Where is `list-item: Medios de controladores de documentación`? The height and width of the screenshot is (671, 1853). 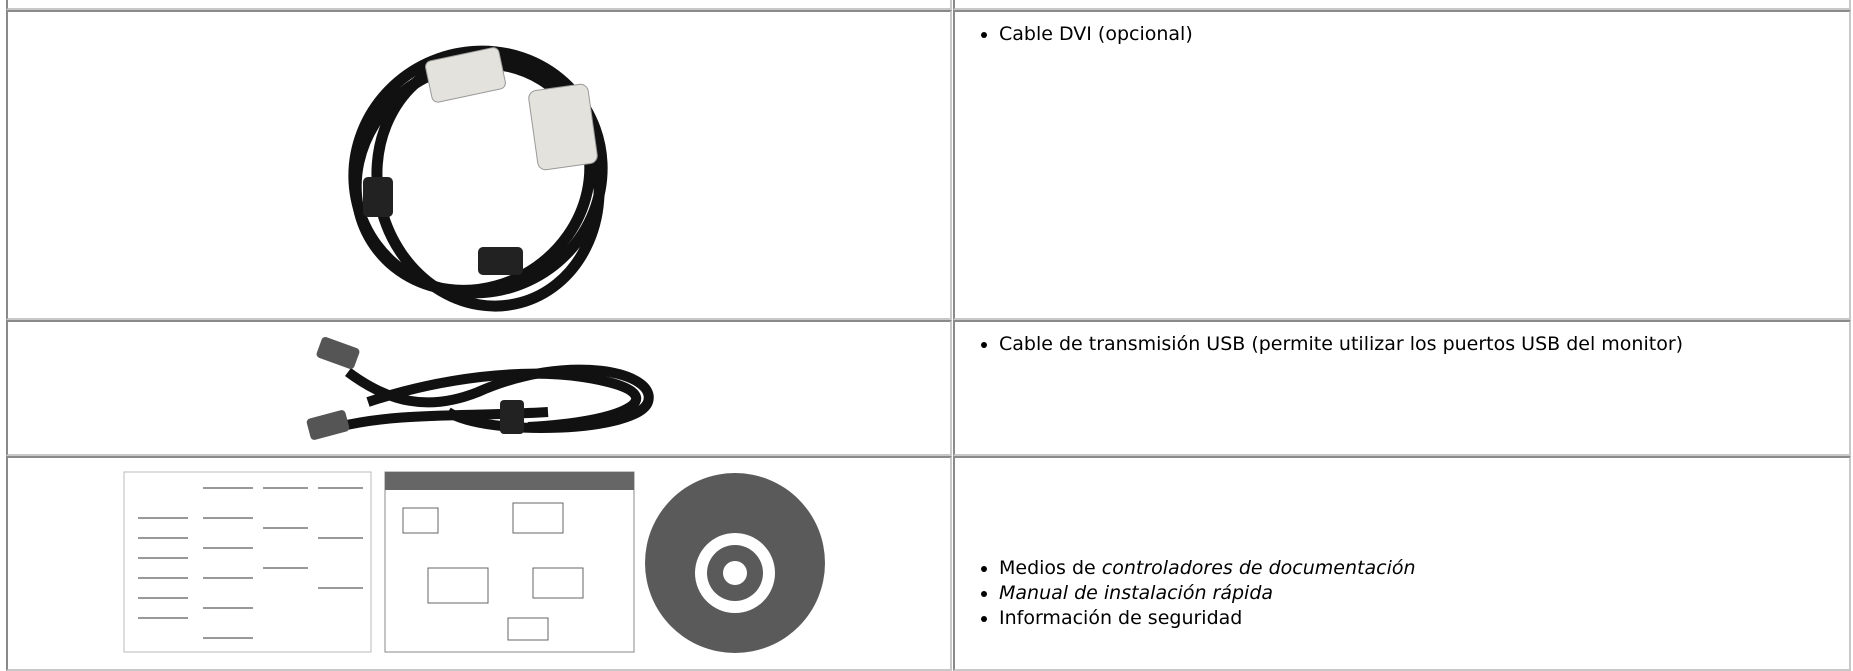
list-item: Medios de controladores de documentación is located at coordinates (1424, 568).